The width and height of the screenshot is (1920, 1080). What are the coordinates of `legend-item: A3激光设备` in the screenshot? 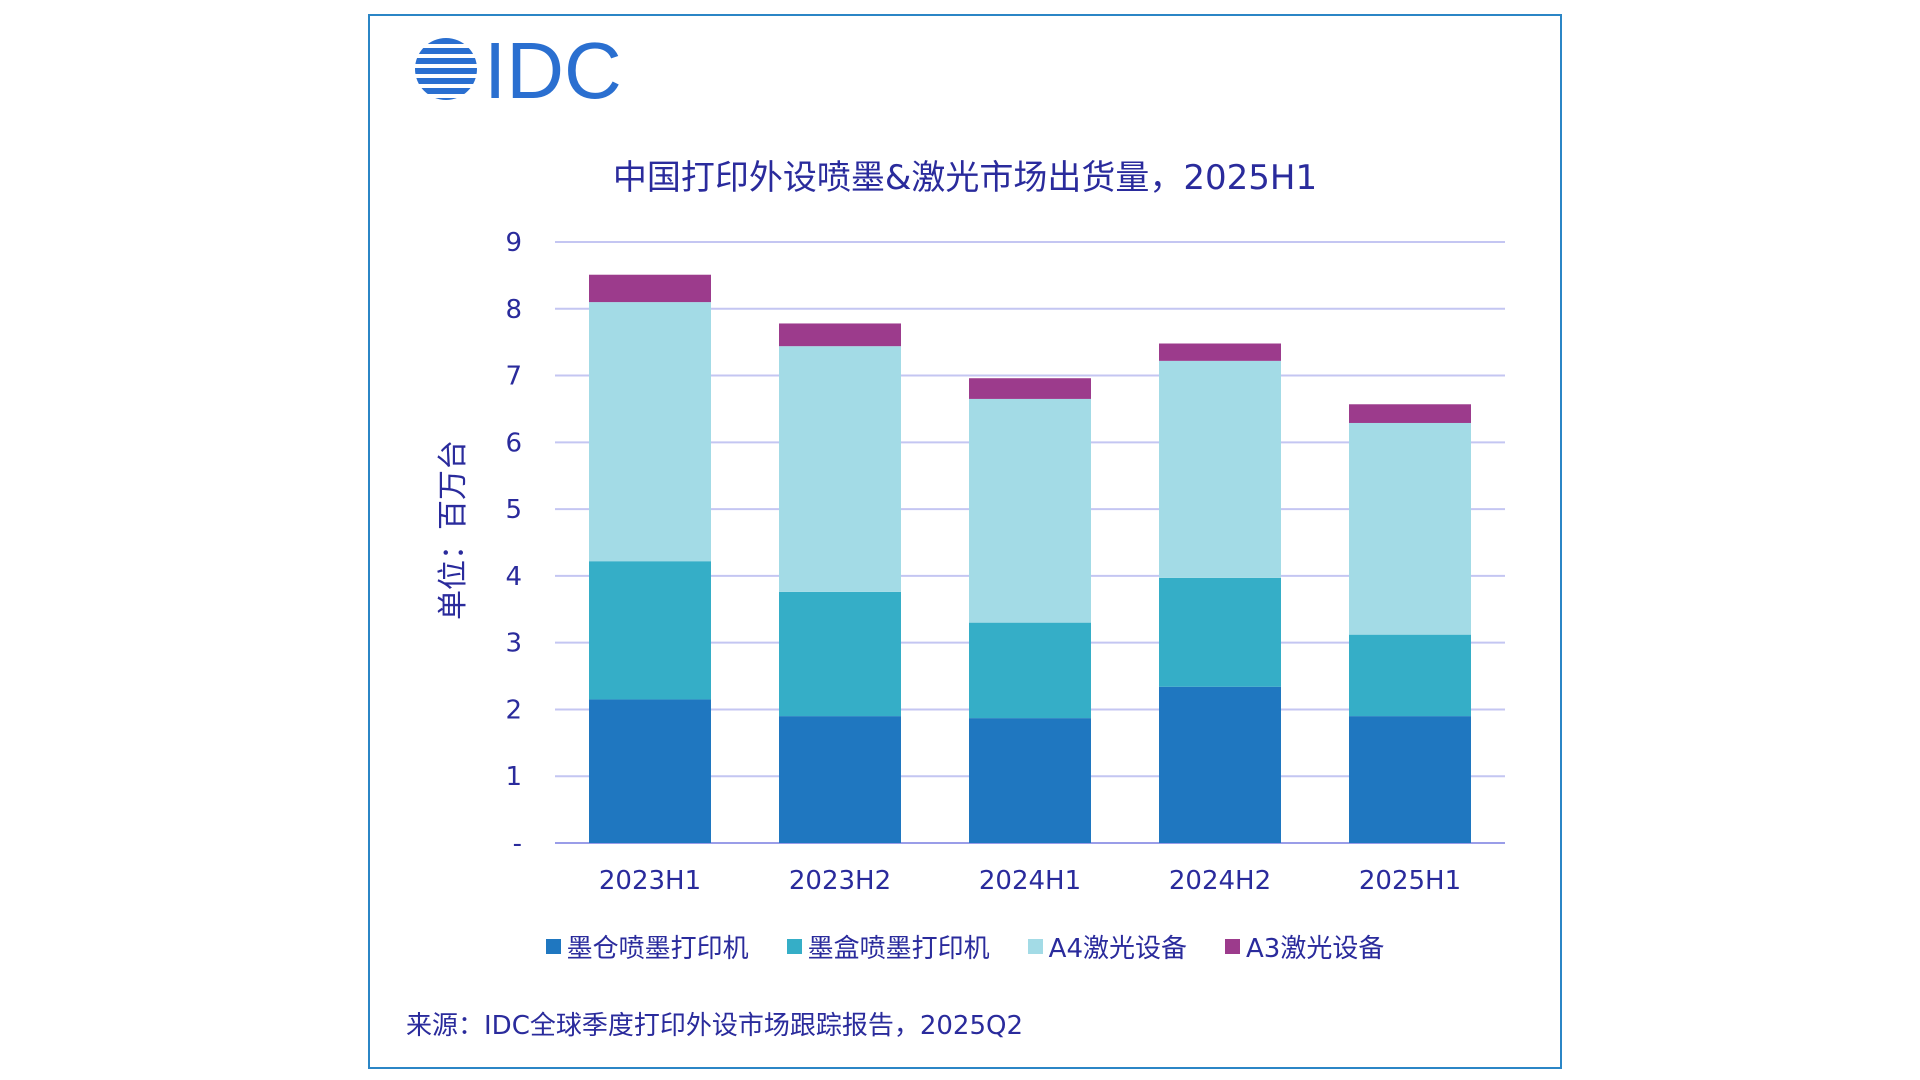 It's located at (1304, 946).